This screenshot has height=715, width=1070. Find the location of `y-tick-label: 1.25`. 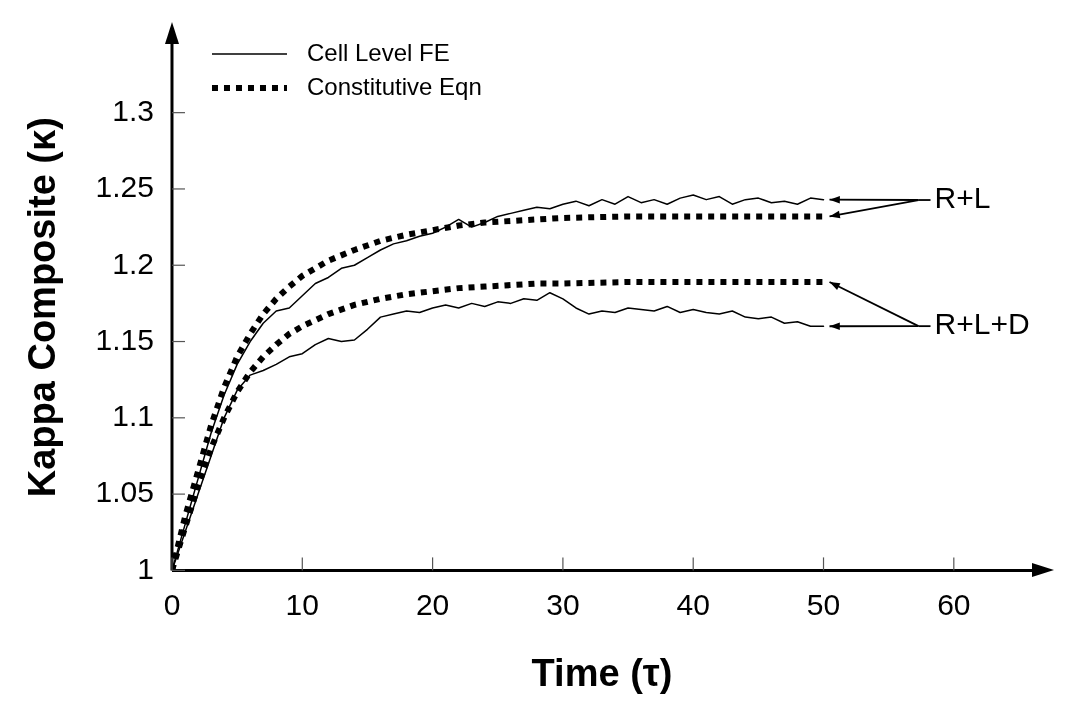

y-tick-label: 1.25 is located at coordinates (124, 187).